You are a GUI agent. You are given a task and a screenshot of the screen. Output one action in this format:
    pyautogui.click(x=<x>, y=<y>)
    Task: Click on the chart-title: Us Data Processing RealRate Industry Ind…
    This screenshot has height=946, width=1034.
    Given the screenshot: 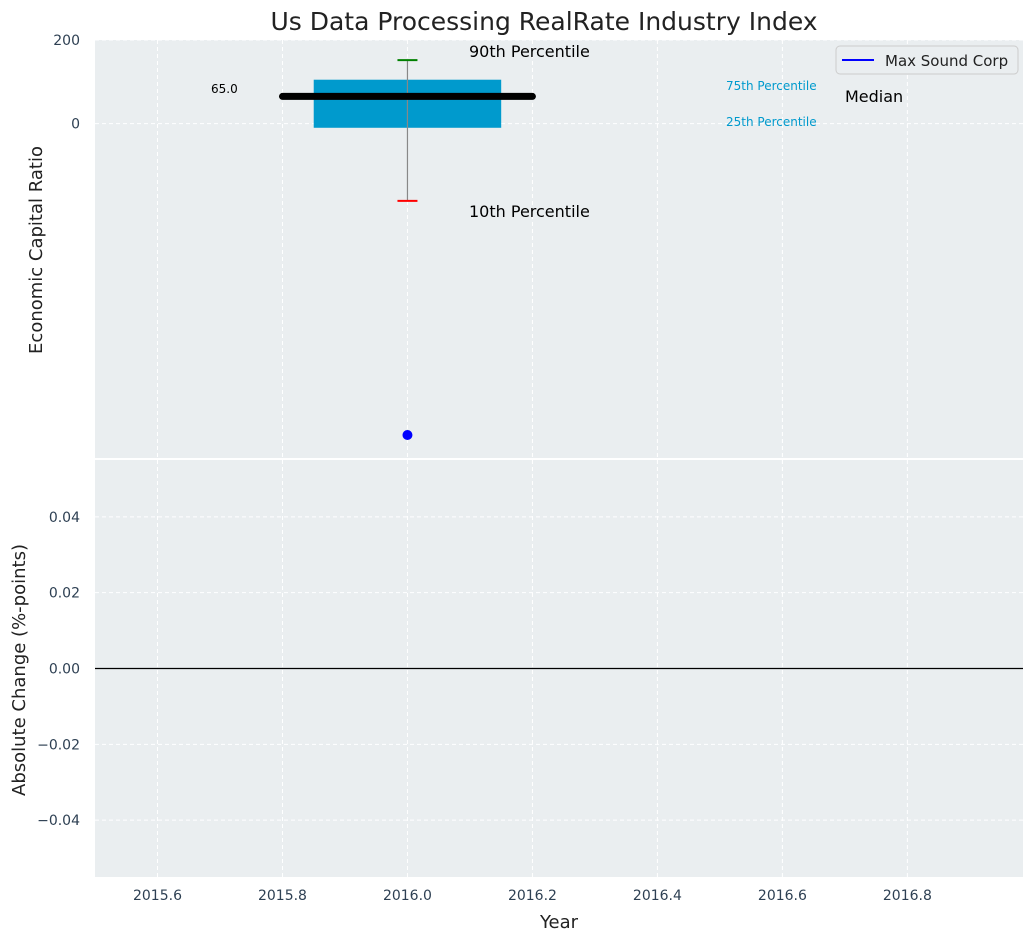 What is the action you would take?
    pyautogui.click(x=543, y=21)
    